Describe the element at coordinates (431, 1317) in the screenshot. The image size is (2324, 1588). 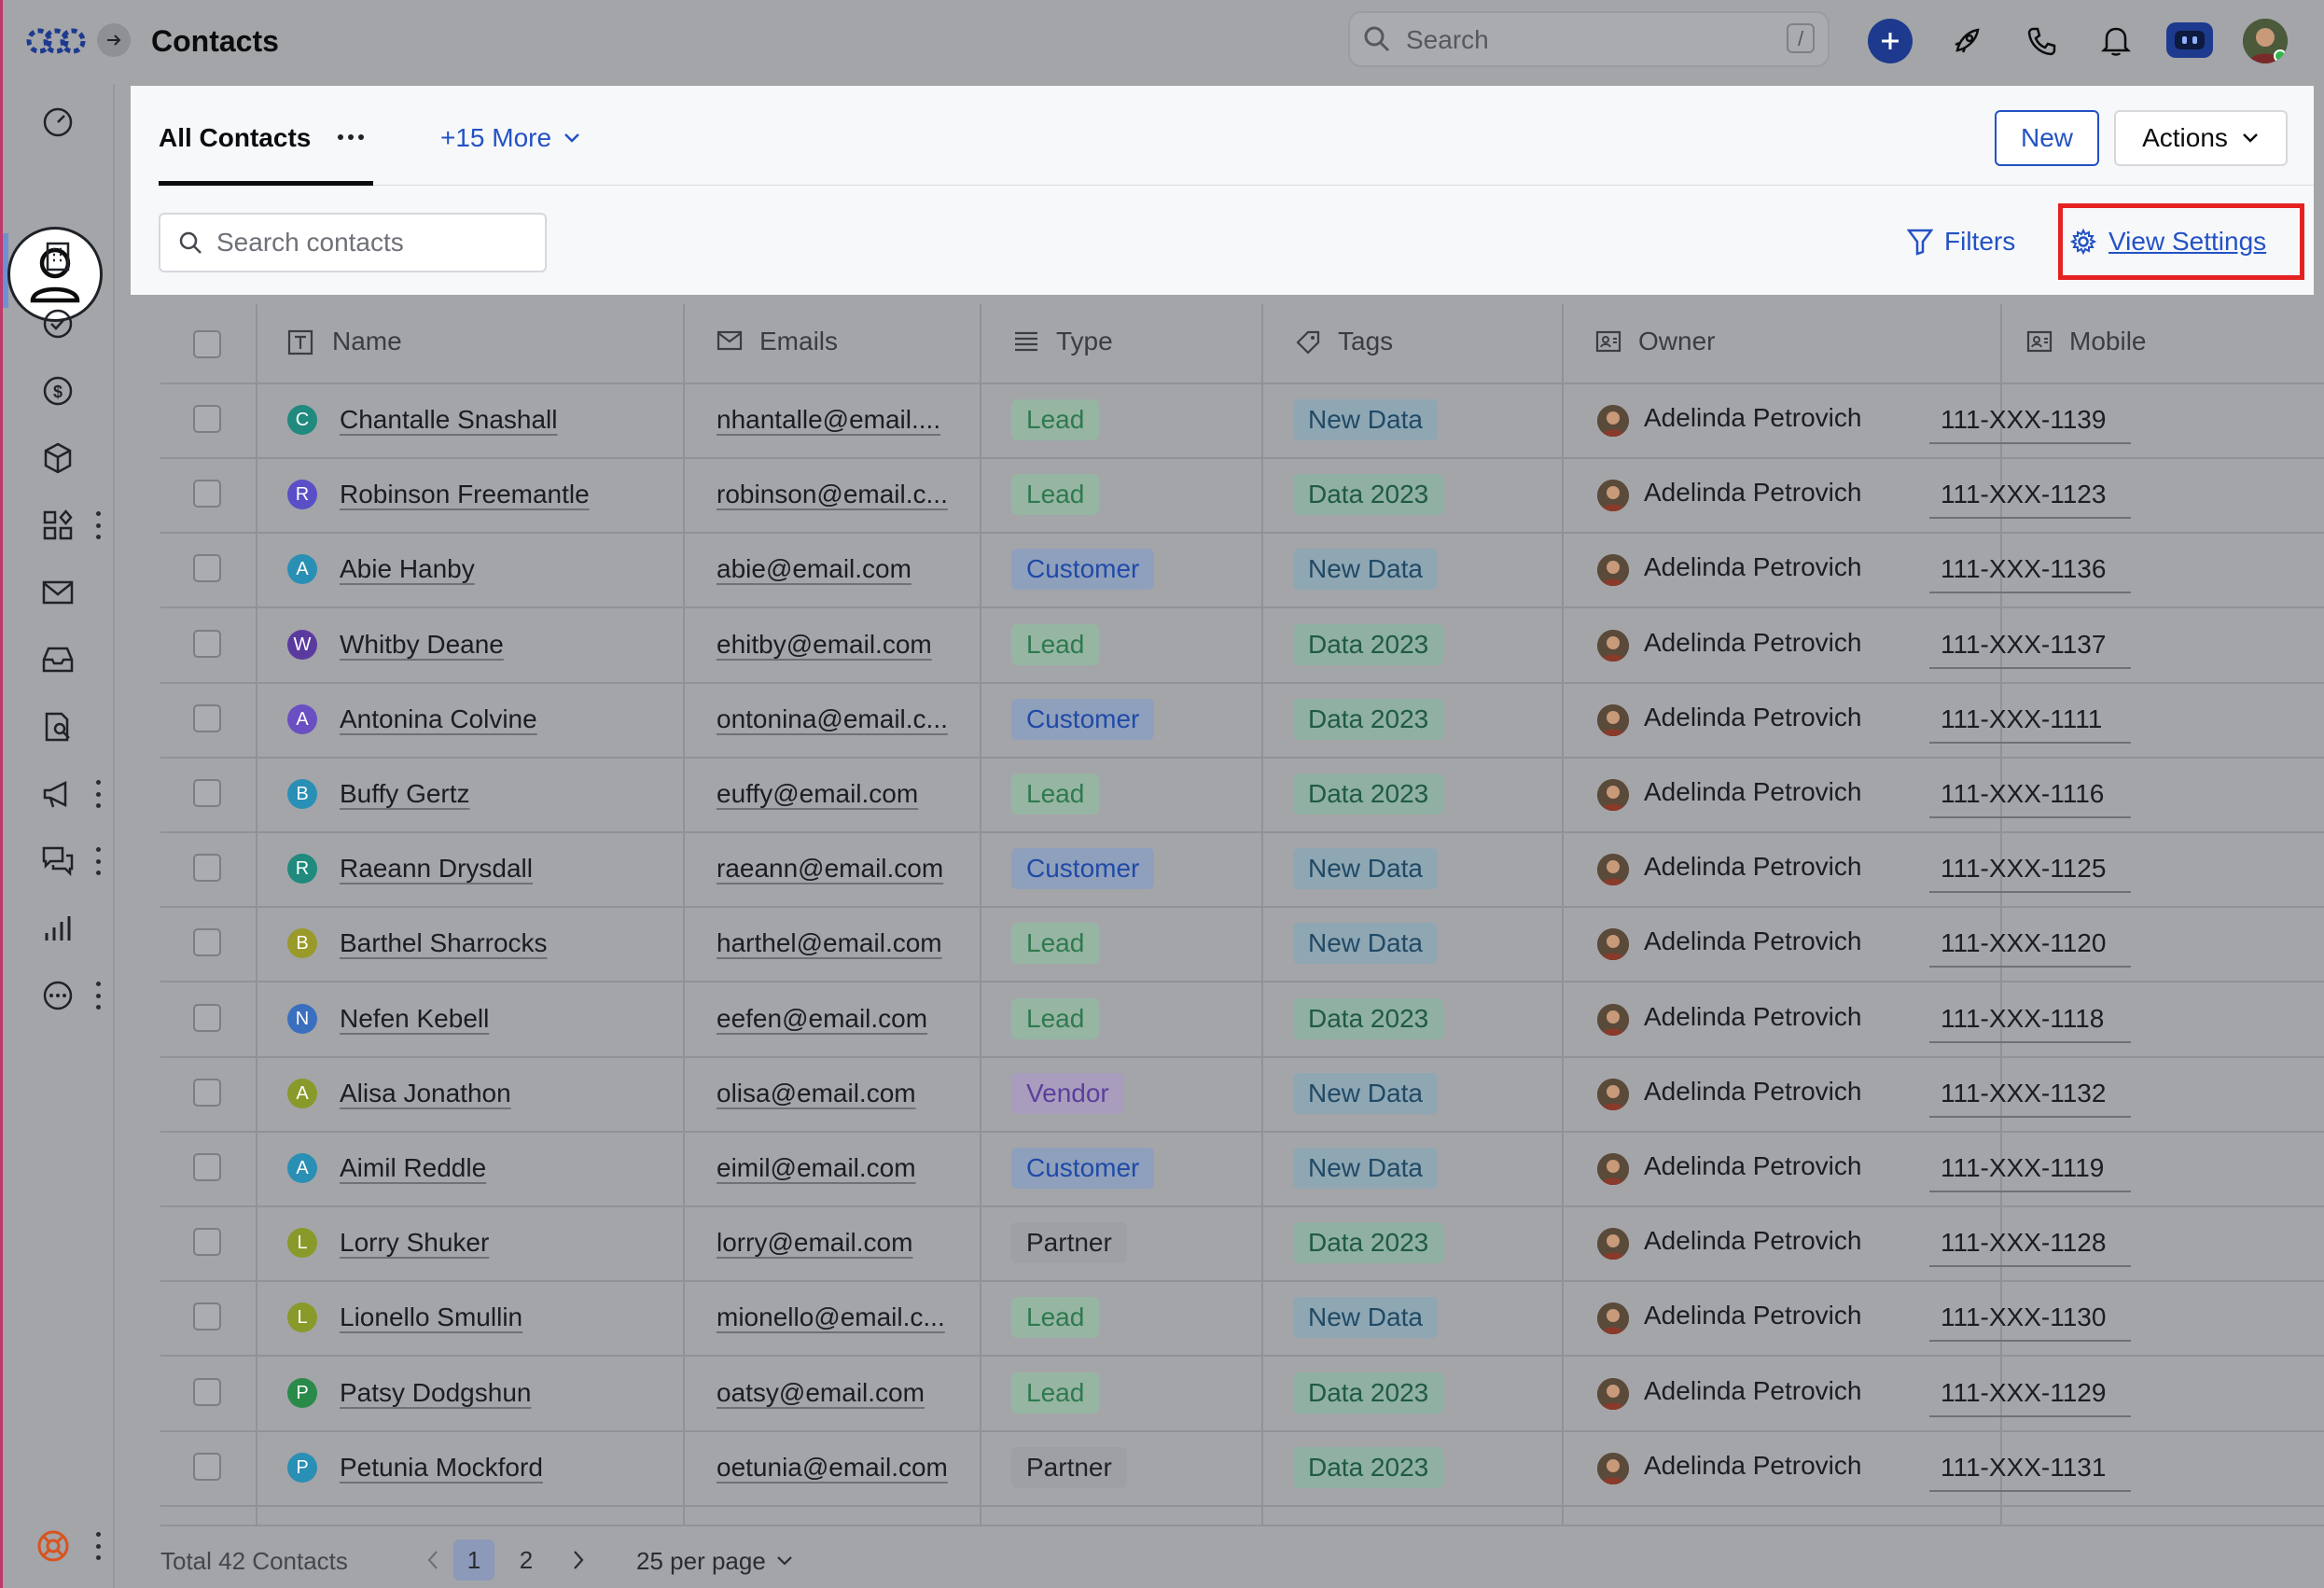
I see `contact-name-link: Lionello Smullin` at that location.